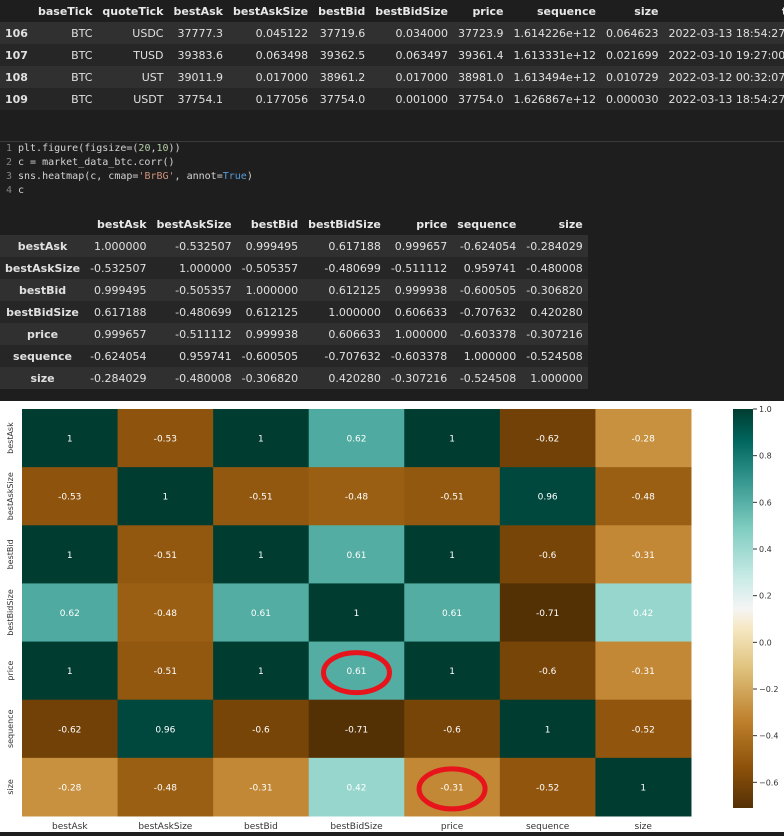 The width and height of the screenshot is (784, 836). I want to click on table-cell: 39011.9, so click(200, 77).